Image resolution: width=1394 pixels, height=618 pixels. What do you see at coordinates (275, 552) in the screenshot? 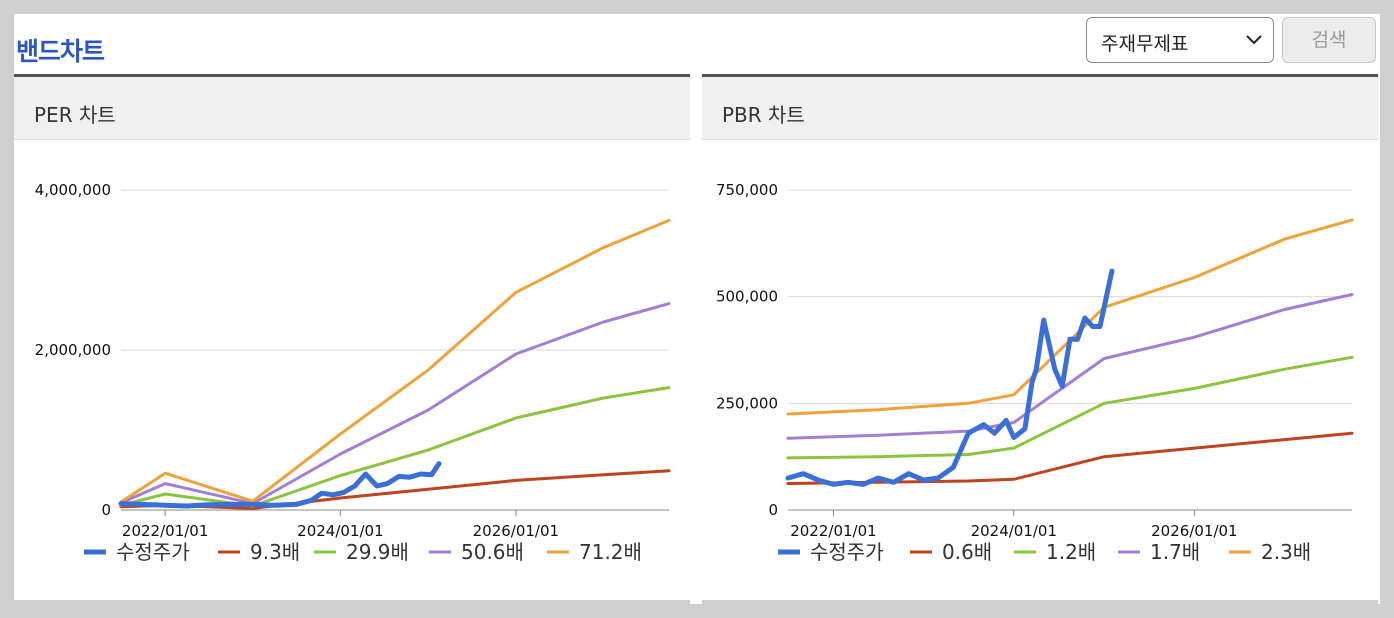
I see `legend-label: 9.3배` at bounding box center [275, 552].